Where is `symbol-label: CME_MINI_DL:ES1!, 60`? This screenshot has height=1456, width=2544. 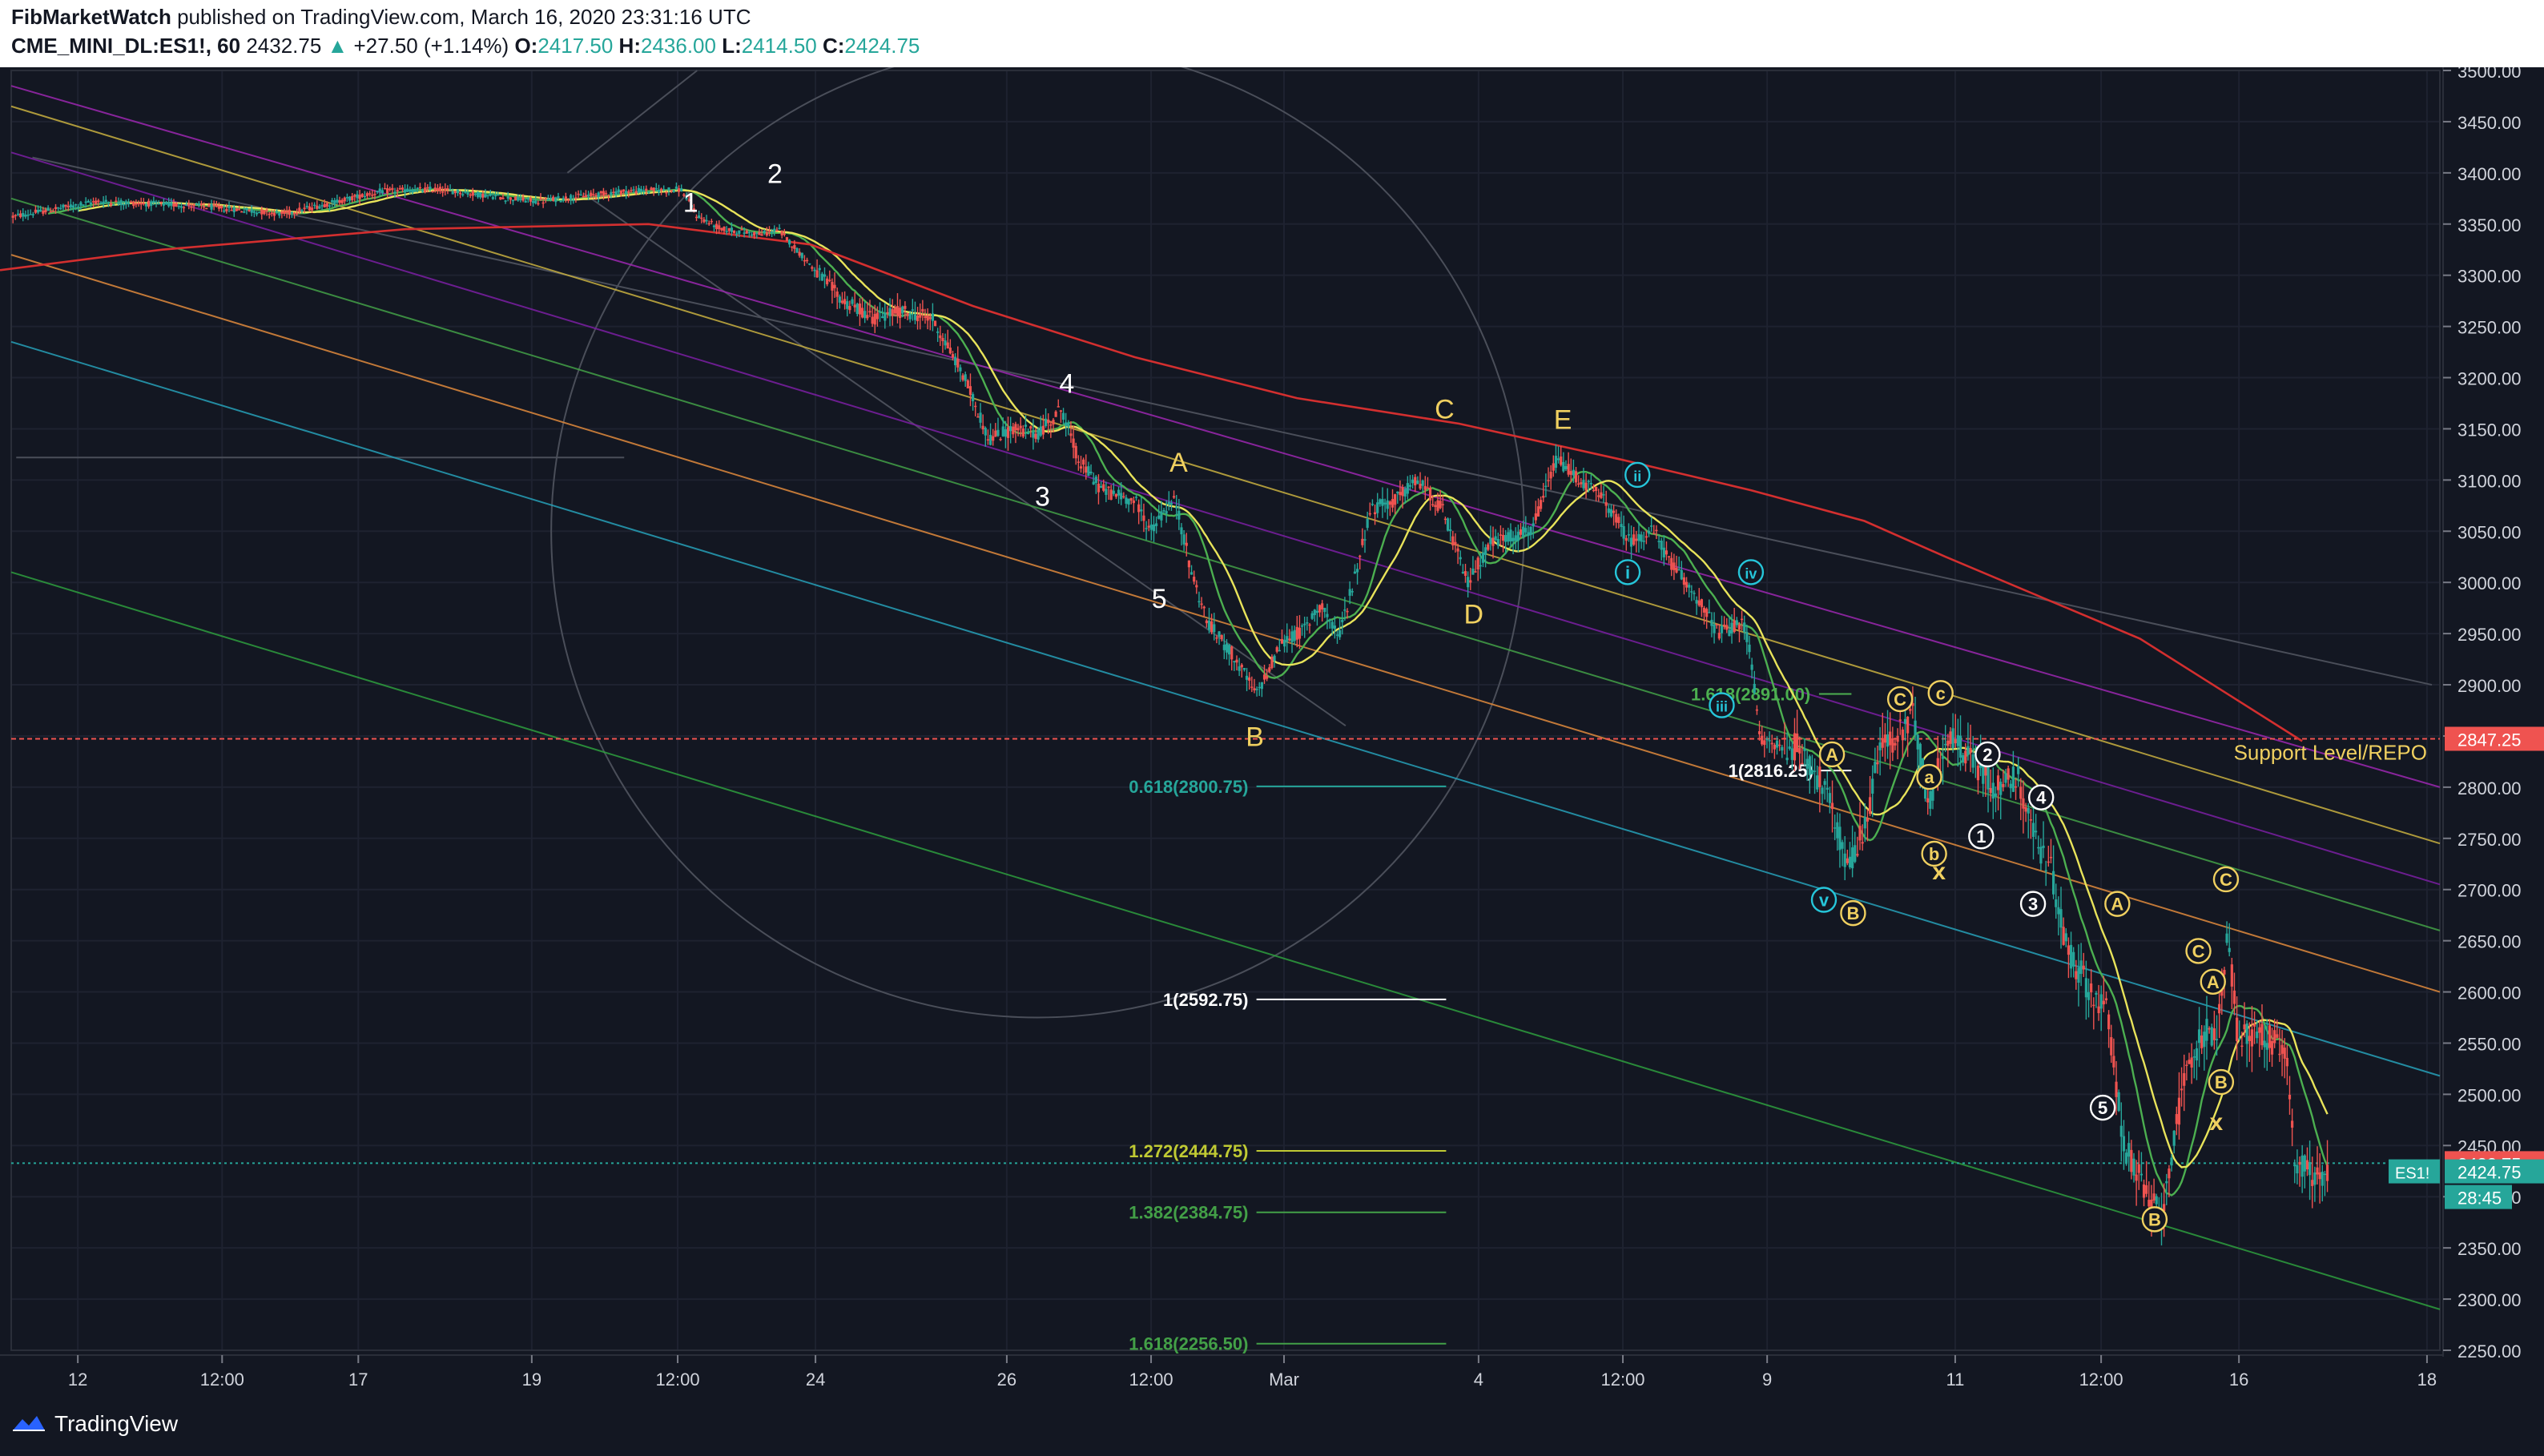 symbol-label: CME_MINI_DL:ES1!, 60 is located at coordinates (126, 46).